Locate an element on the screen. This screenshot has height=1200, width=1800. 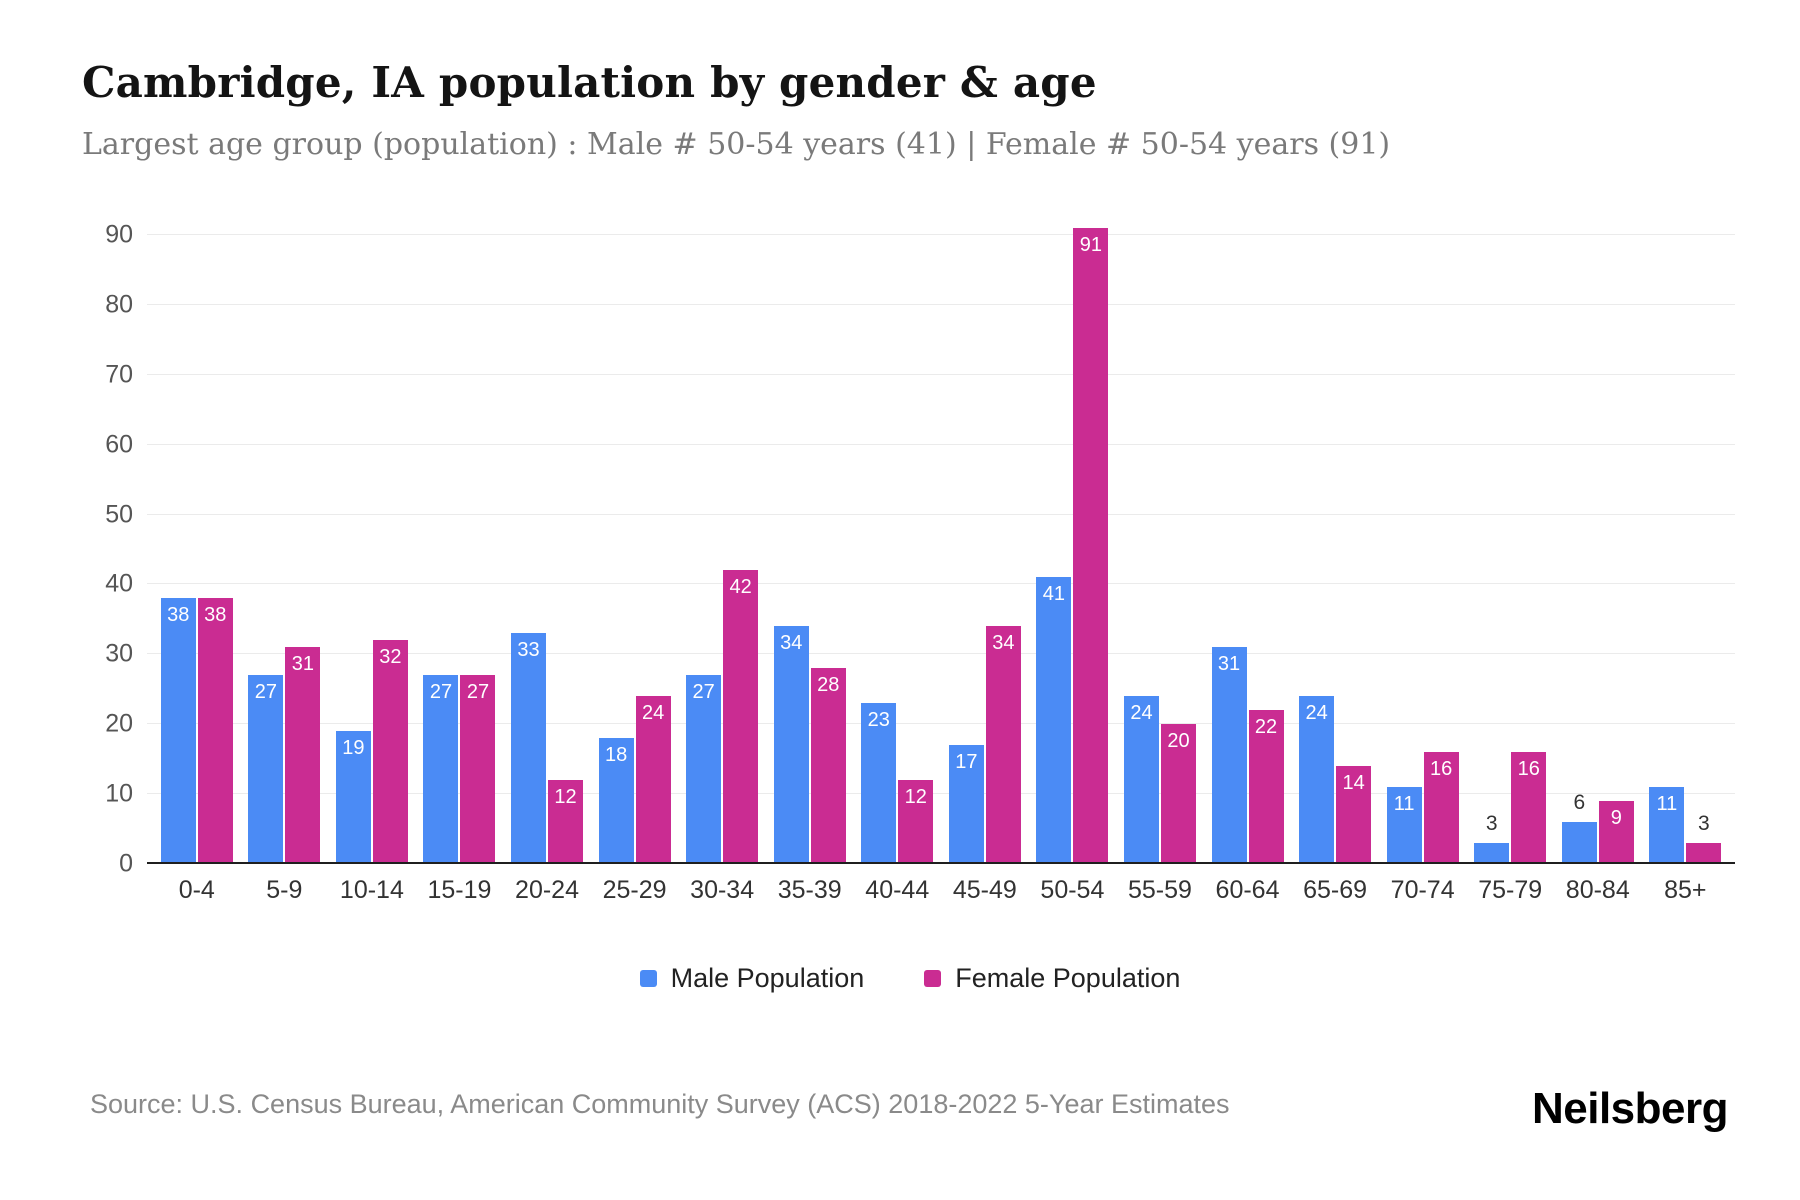
bar-female-25-29: 24 is located at coordinates (653, 780).